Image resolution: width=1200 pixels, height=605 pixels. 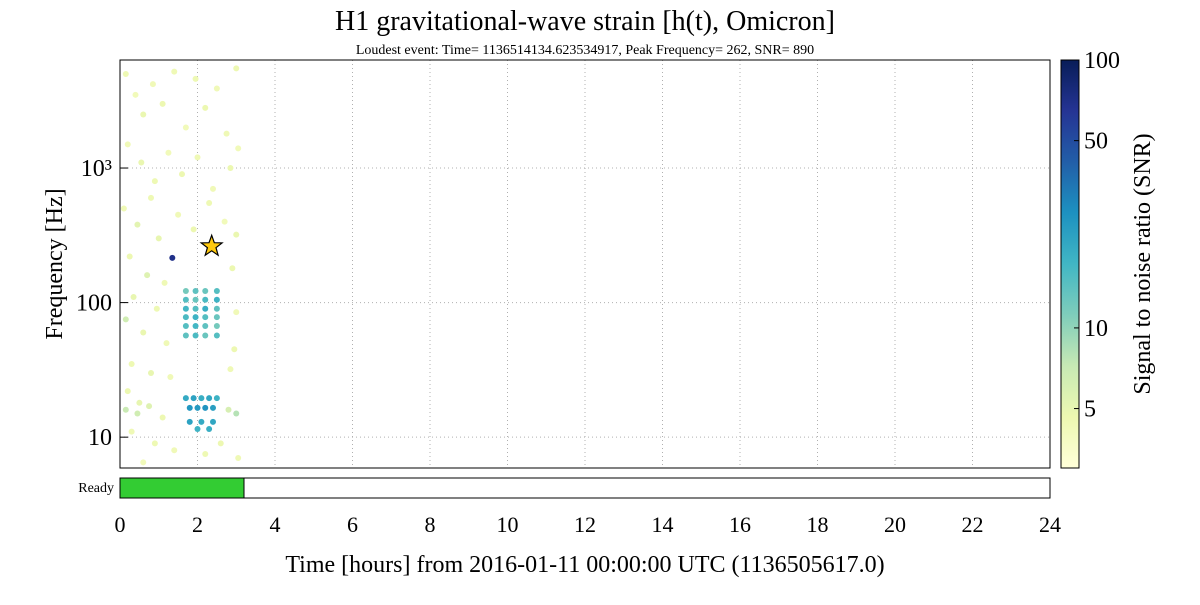 What do you see at coordinates (818, 524) in the screenshot?
I see `x-tick-label: 18` at bounding box center [818, 524].